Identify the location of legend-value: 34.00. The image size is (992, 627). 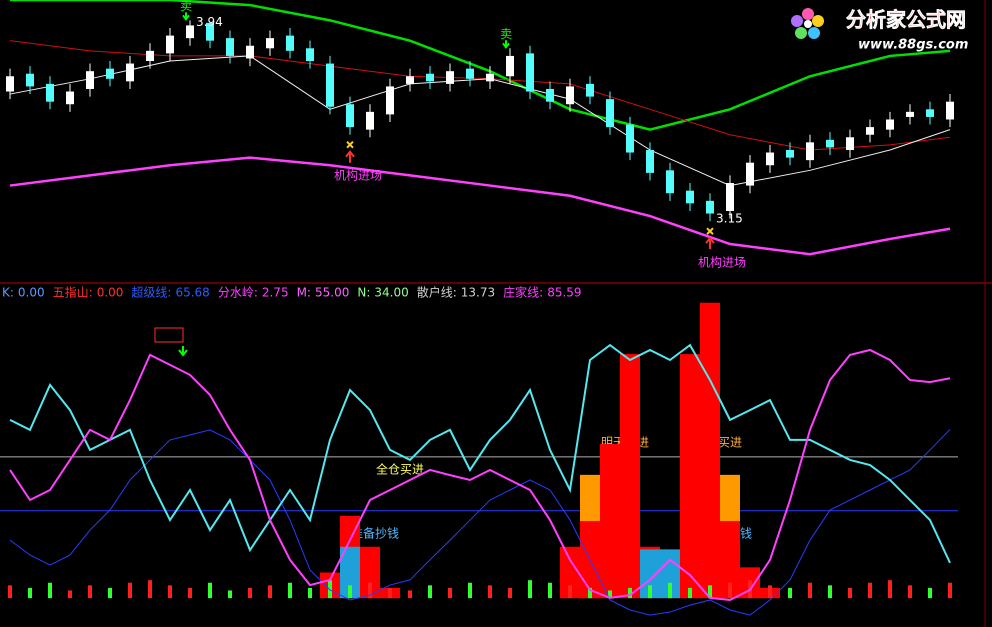
(391, 293).